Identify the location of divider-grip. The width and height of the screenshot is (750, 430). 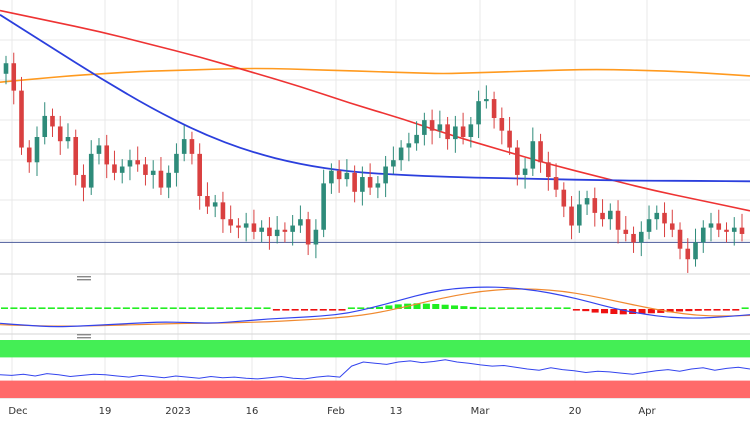
(84, 338).